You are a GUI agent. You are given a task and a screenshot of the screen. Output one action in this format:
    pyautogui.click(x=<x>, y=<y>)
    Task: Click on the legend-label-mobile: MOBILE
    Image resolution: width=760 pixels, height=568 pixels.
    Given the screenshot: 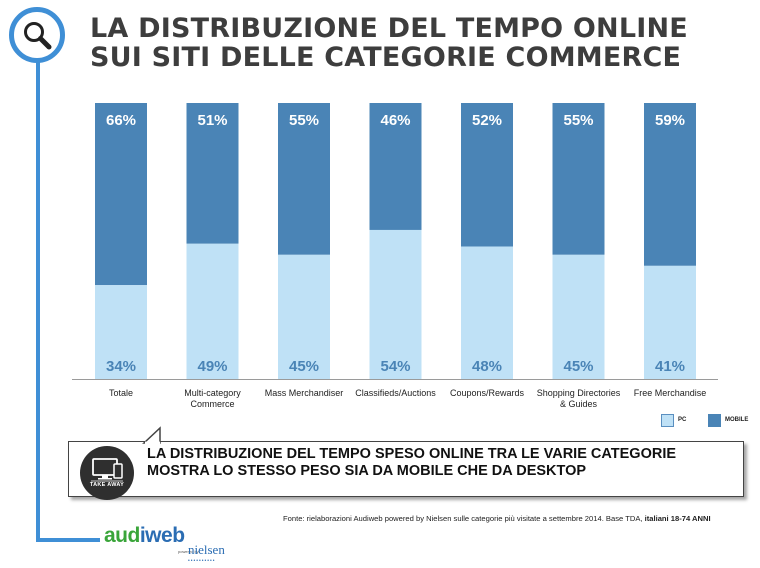 What is the action you would take?
    pyautogui.click(x=737, y=420)
    